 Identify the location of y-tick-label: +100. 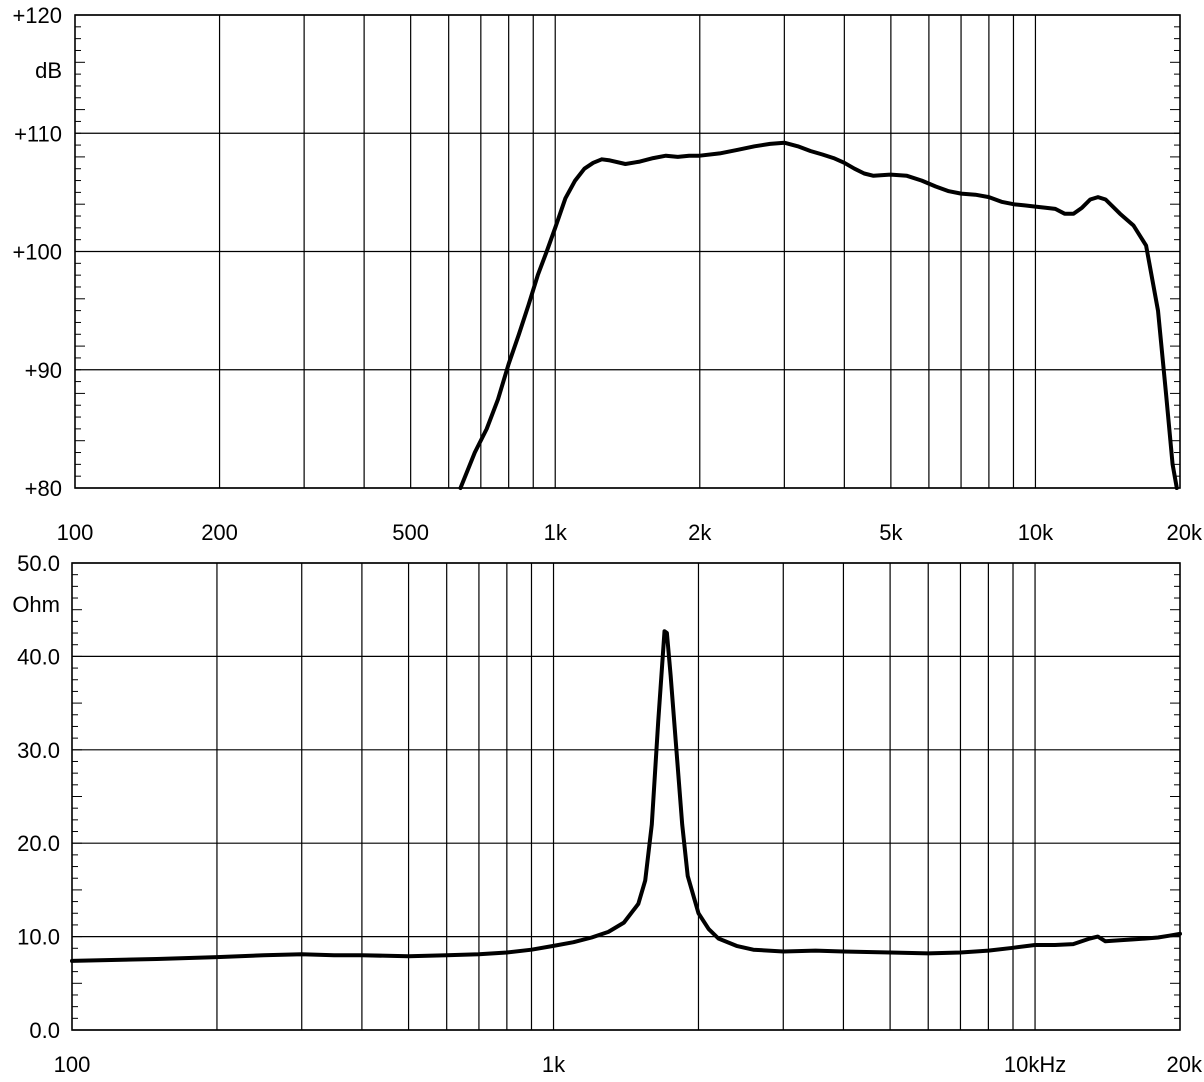
(37, 252).